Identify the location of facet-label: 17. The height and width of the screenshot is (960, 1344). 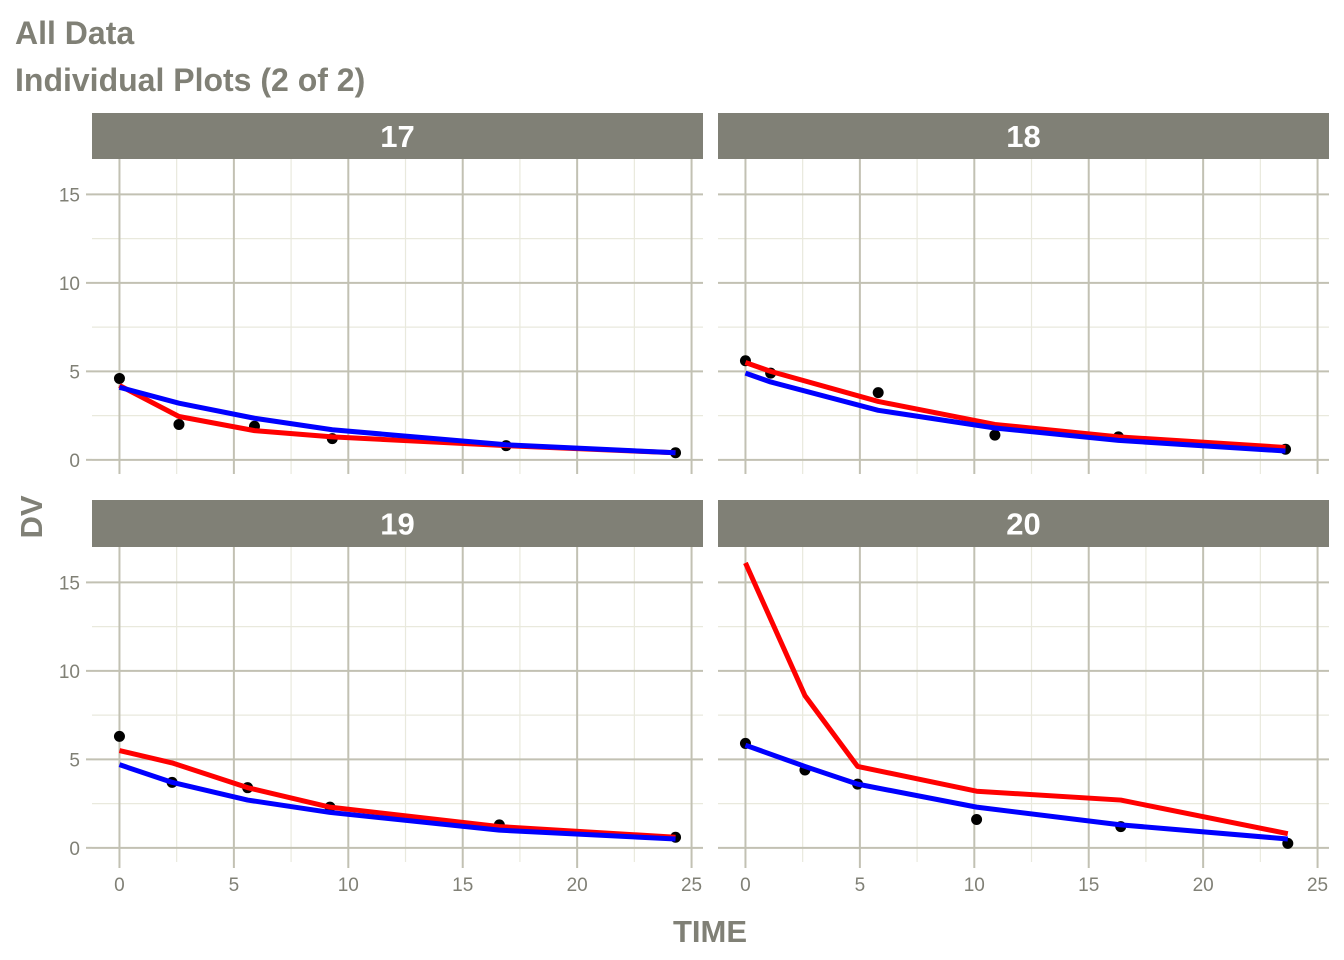
(397, 136).